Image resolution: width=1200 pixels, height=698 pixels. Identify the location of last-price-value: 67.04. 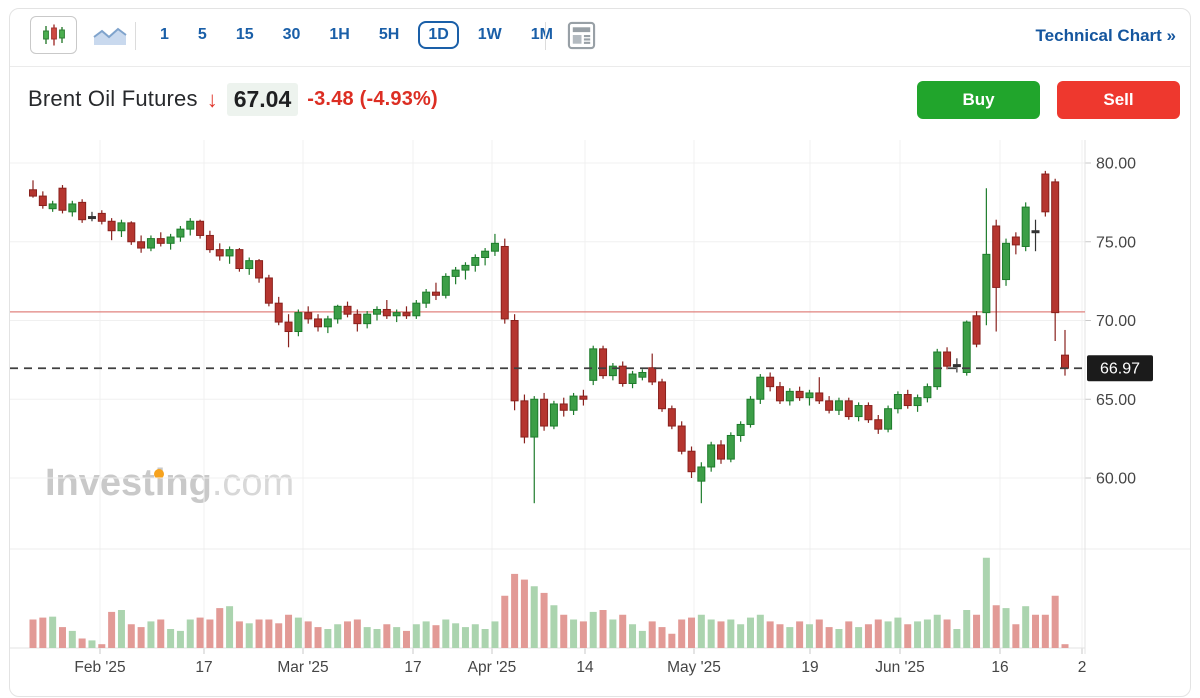
(262, 99).